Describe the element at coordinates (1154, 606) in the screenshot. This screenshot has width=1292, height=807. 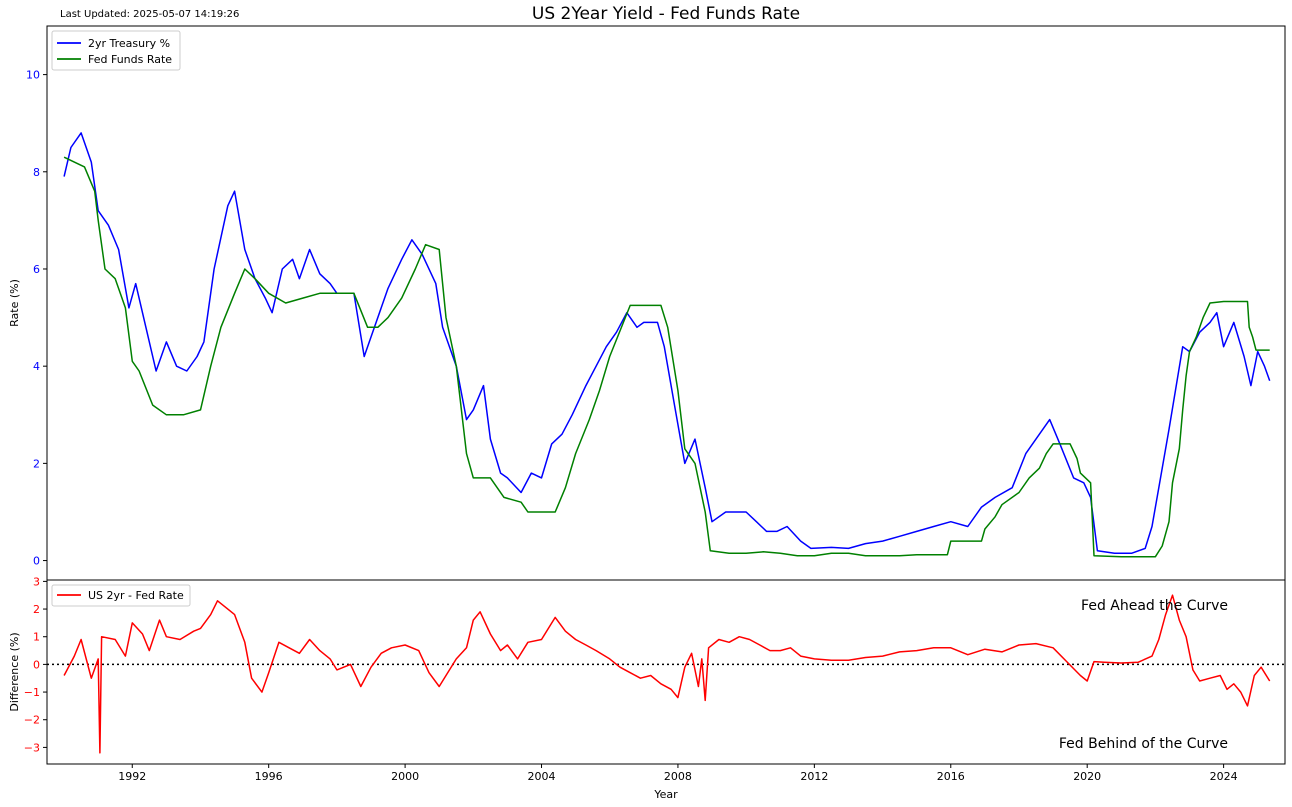
I see `annotation-fed-ahead: Fed Ahead the Curve` at that location.